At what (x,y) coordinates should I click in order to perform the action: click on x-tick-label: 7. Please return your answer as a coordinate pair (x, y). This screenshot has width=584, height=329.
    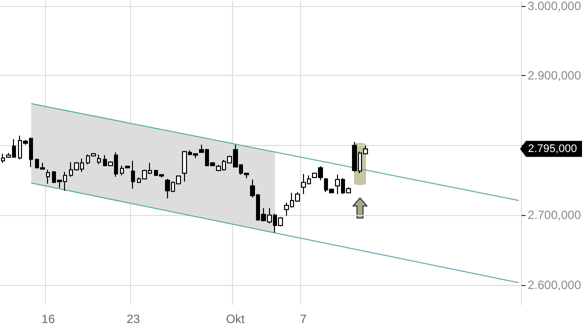
    Looking at the image, I should click on (303, 319).